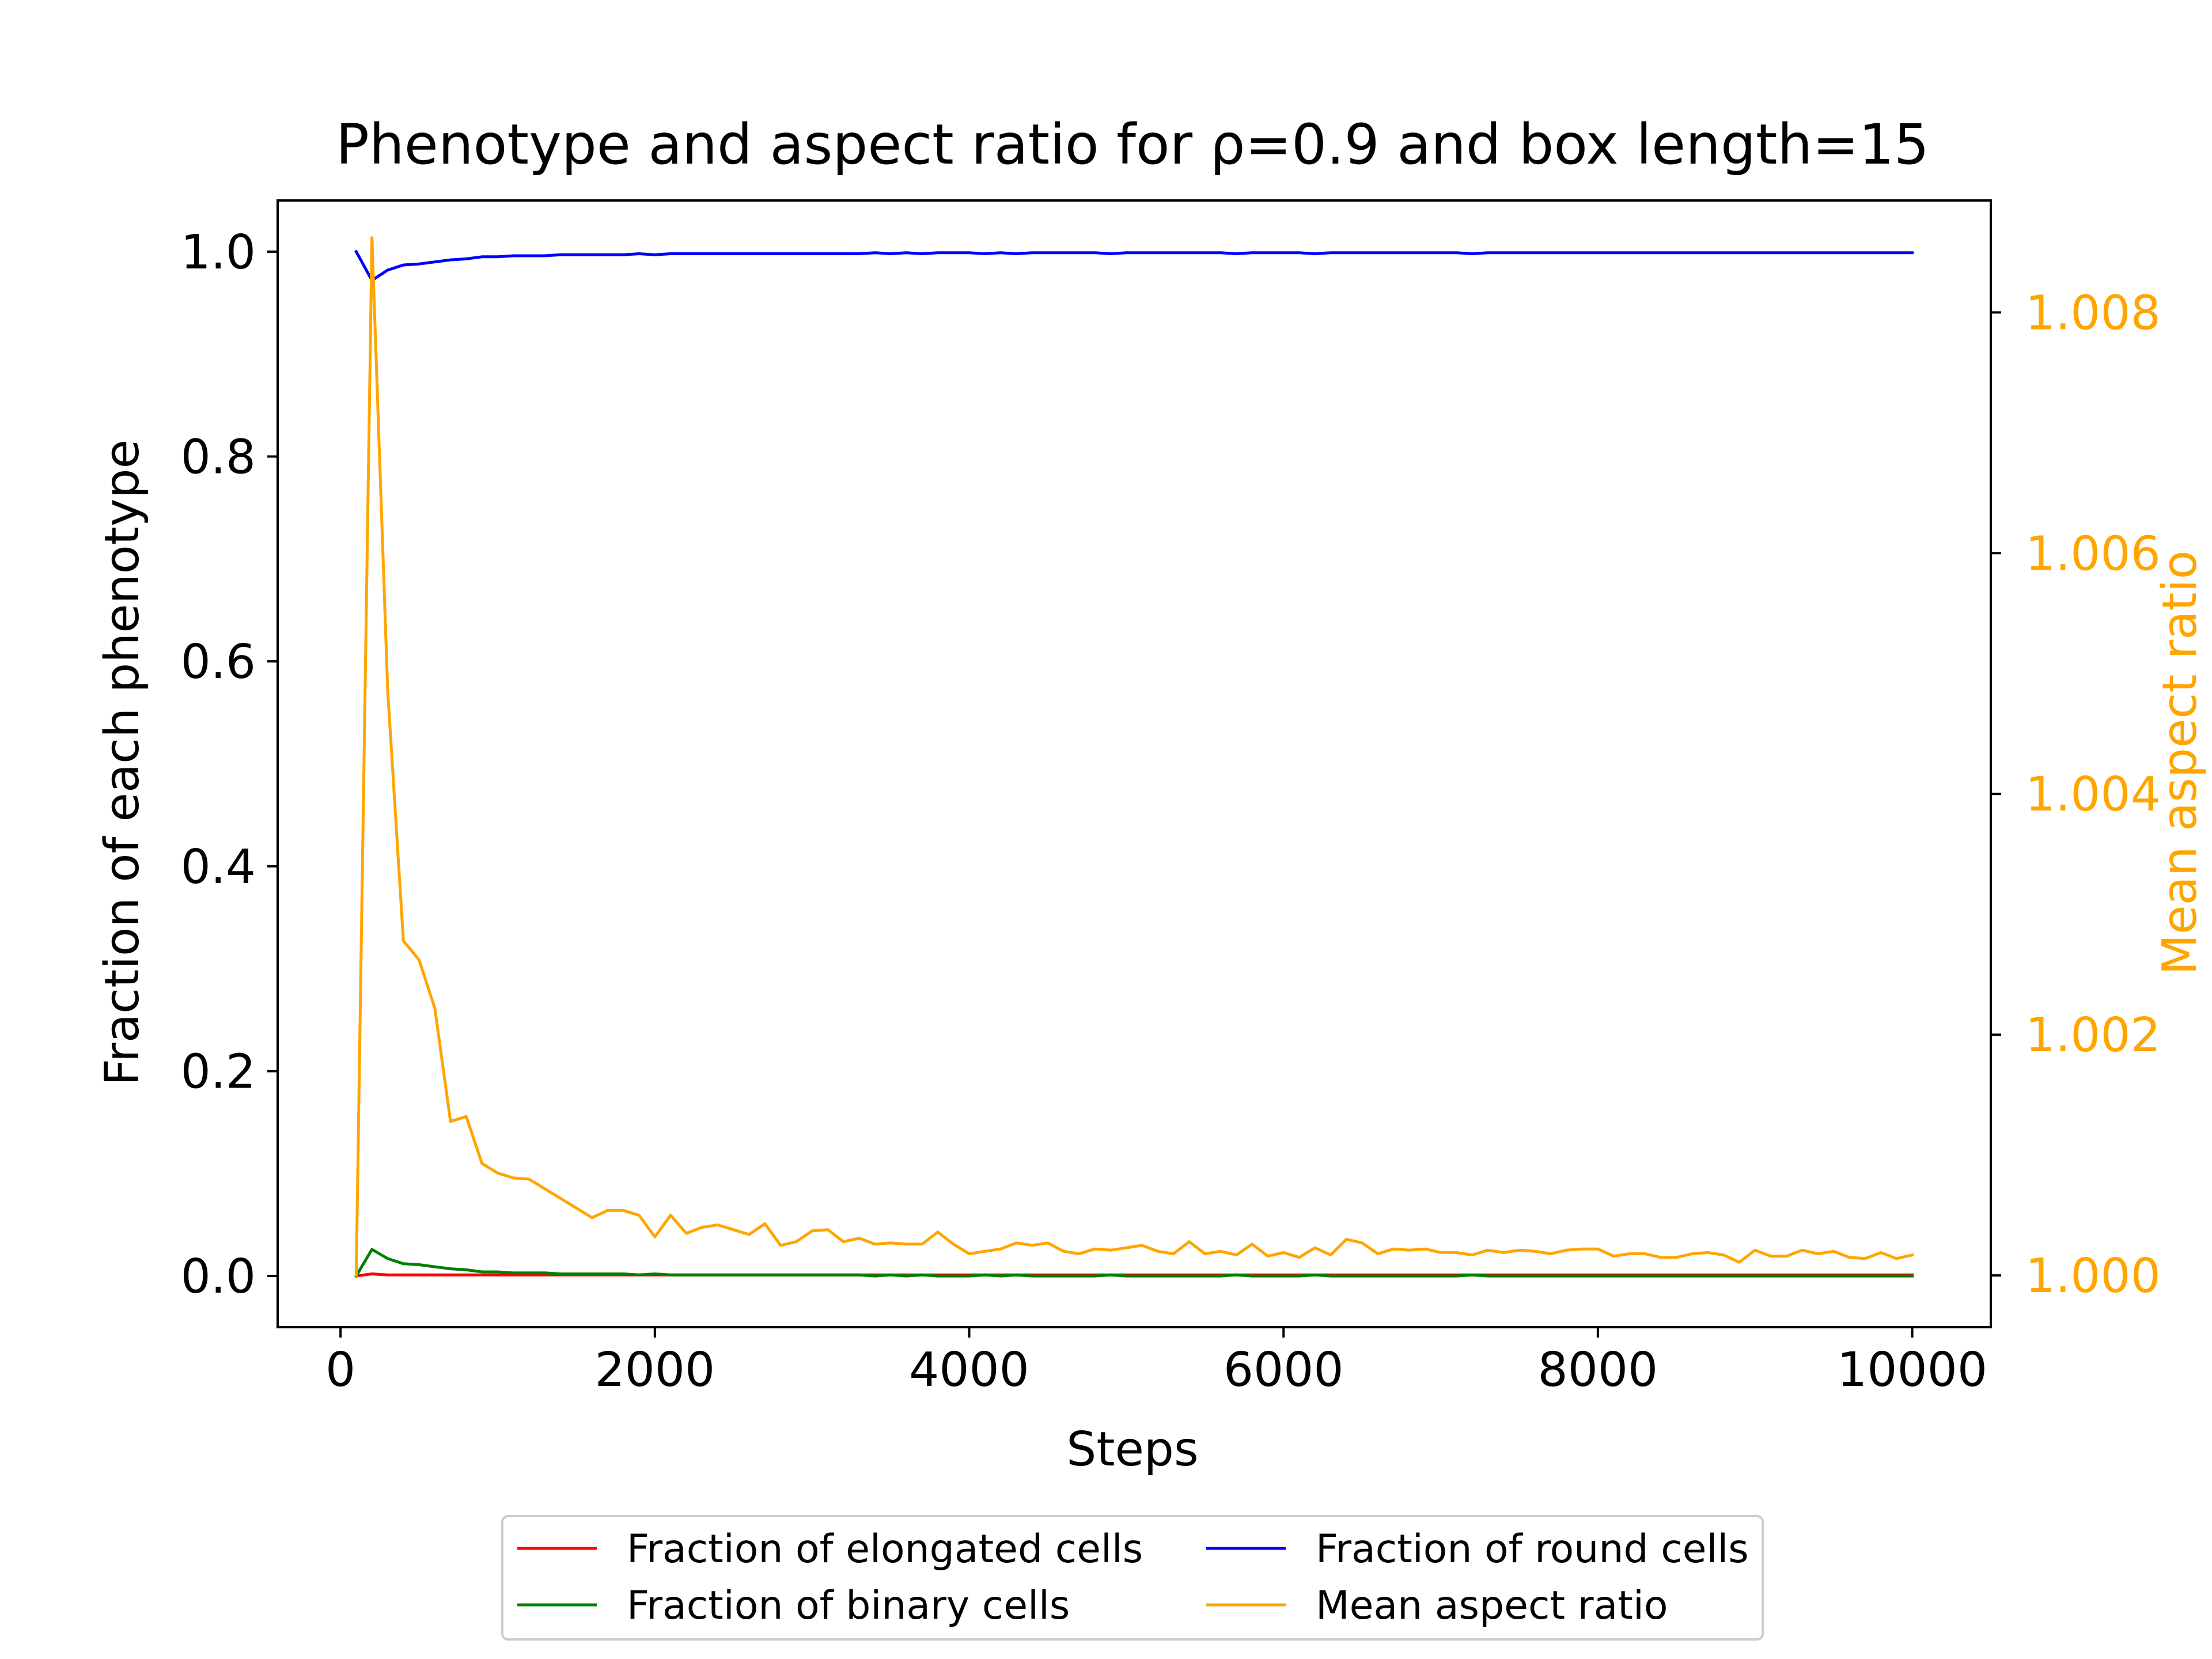 Image resolution: width=2212 pixels, height=1659 pixels. I want to click on y-axis-label: Fraction of each phenotype, so click(122, 763).